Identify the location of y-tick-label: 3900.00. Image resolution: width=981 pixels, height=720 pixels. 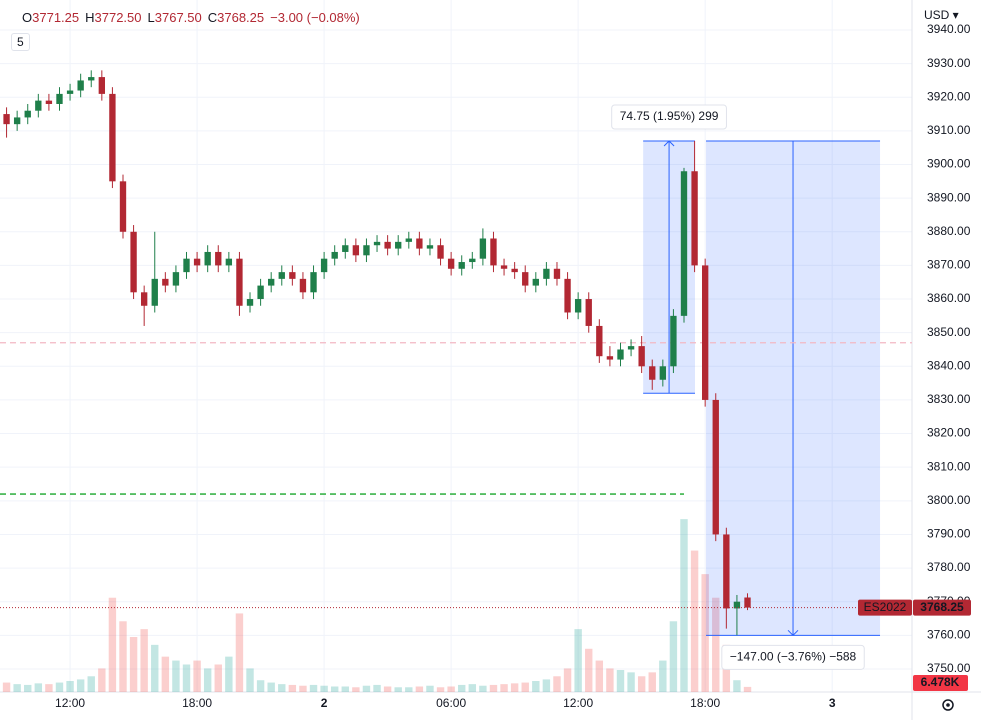
(949, 164).